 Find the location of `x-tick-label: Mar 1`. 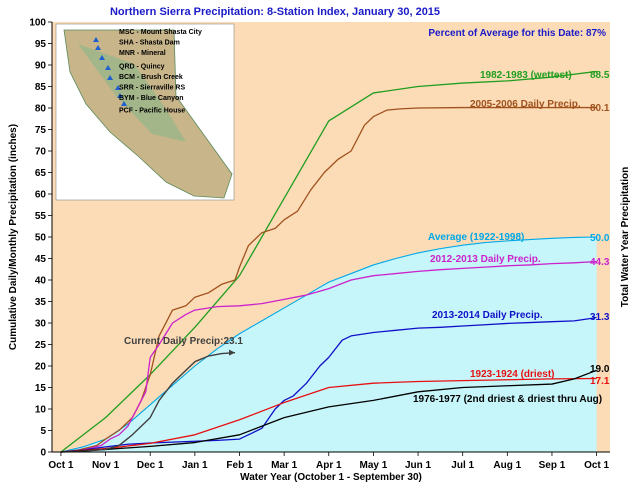

x-tick-label: Mar 1 is located at coordinates (284, 465).